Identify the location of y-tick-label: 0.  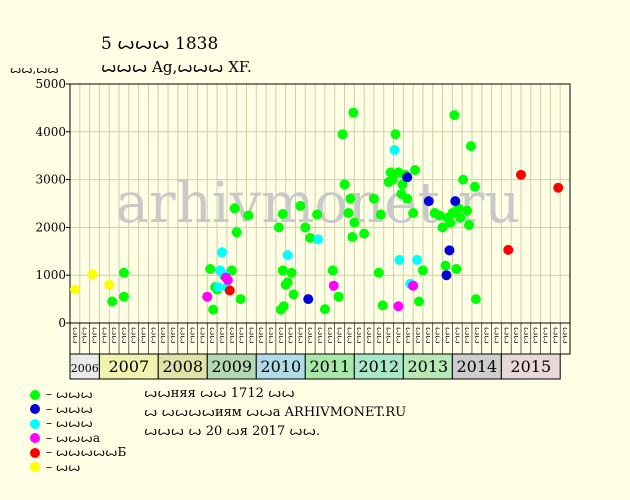
(62, 323).